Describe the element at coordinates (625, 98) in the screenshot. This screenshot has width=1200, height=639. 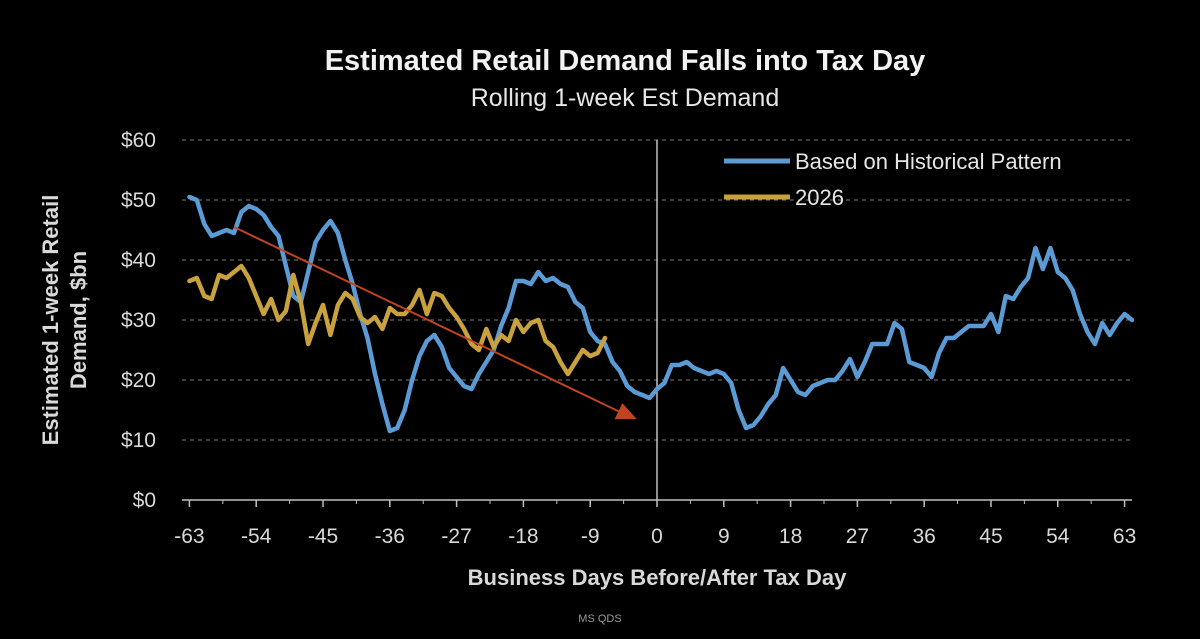
I see `chart-subtitle: Rolling 1-week Est Demand` at that location.